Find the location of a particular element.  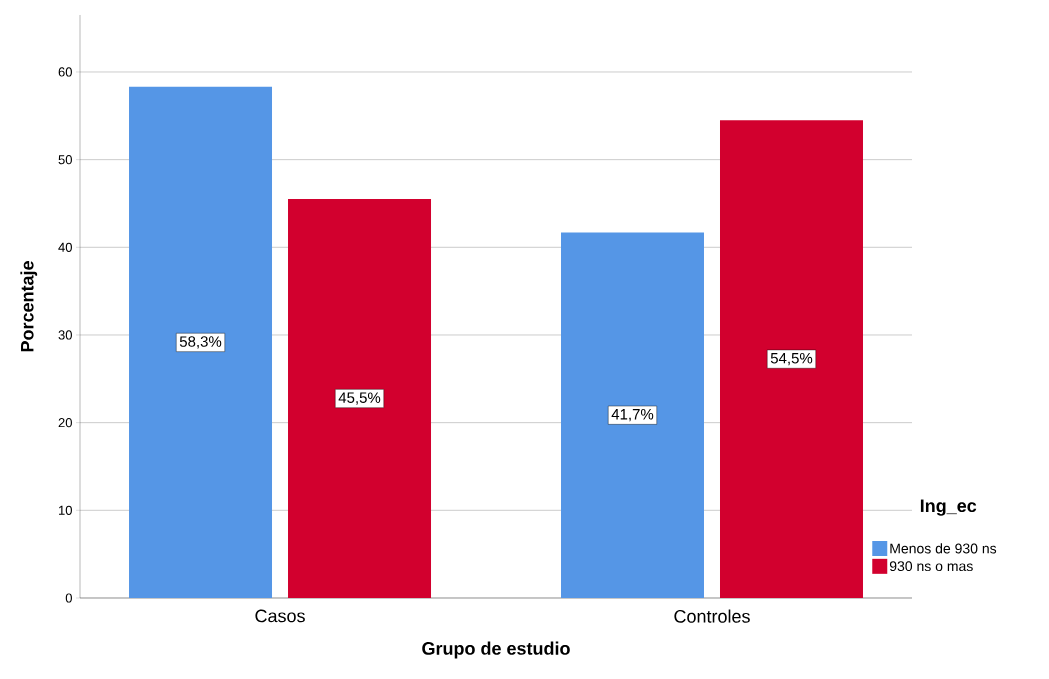

data-label: 45,5% is located at coordinates (359, 398).